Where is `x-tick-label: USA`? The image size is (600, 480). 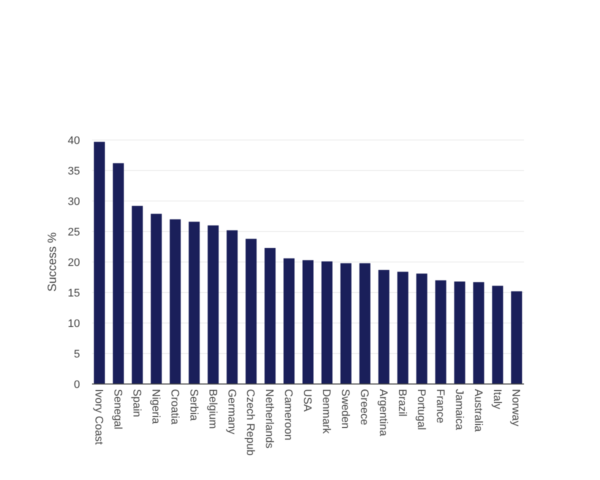
x-tick-label: USA is located at coordinates (307, 400).